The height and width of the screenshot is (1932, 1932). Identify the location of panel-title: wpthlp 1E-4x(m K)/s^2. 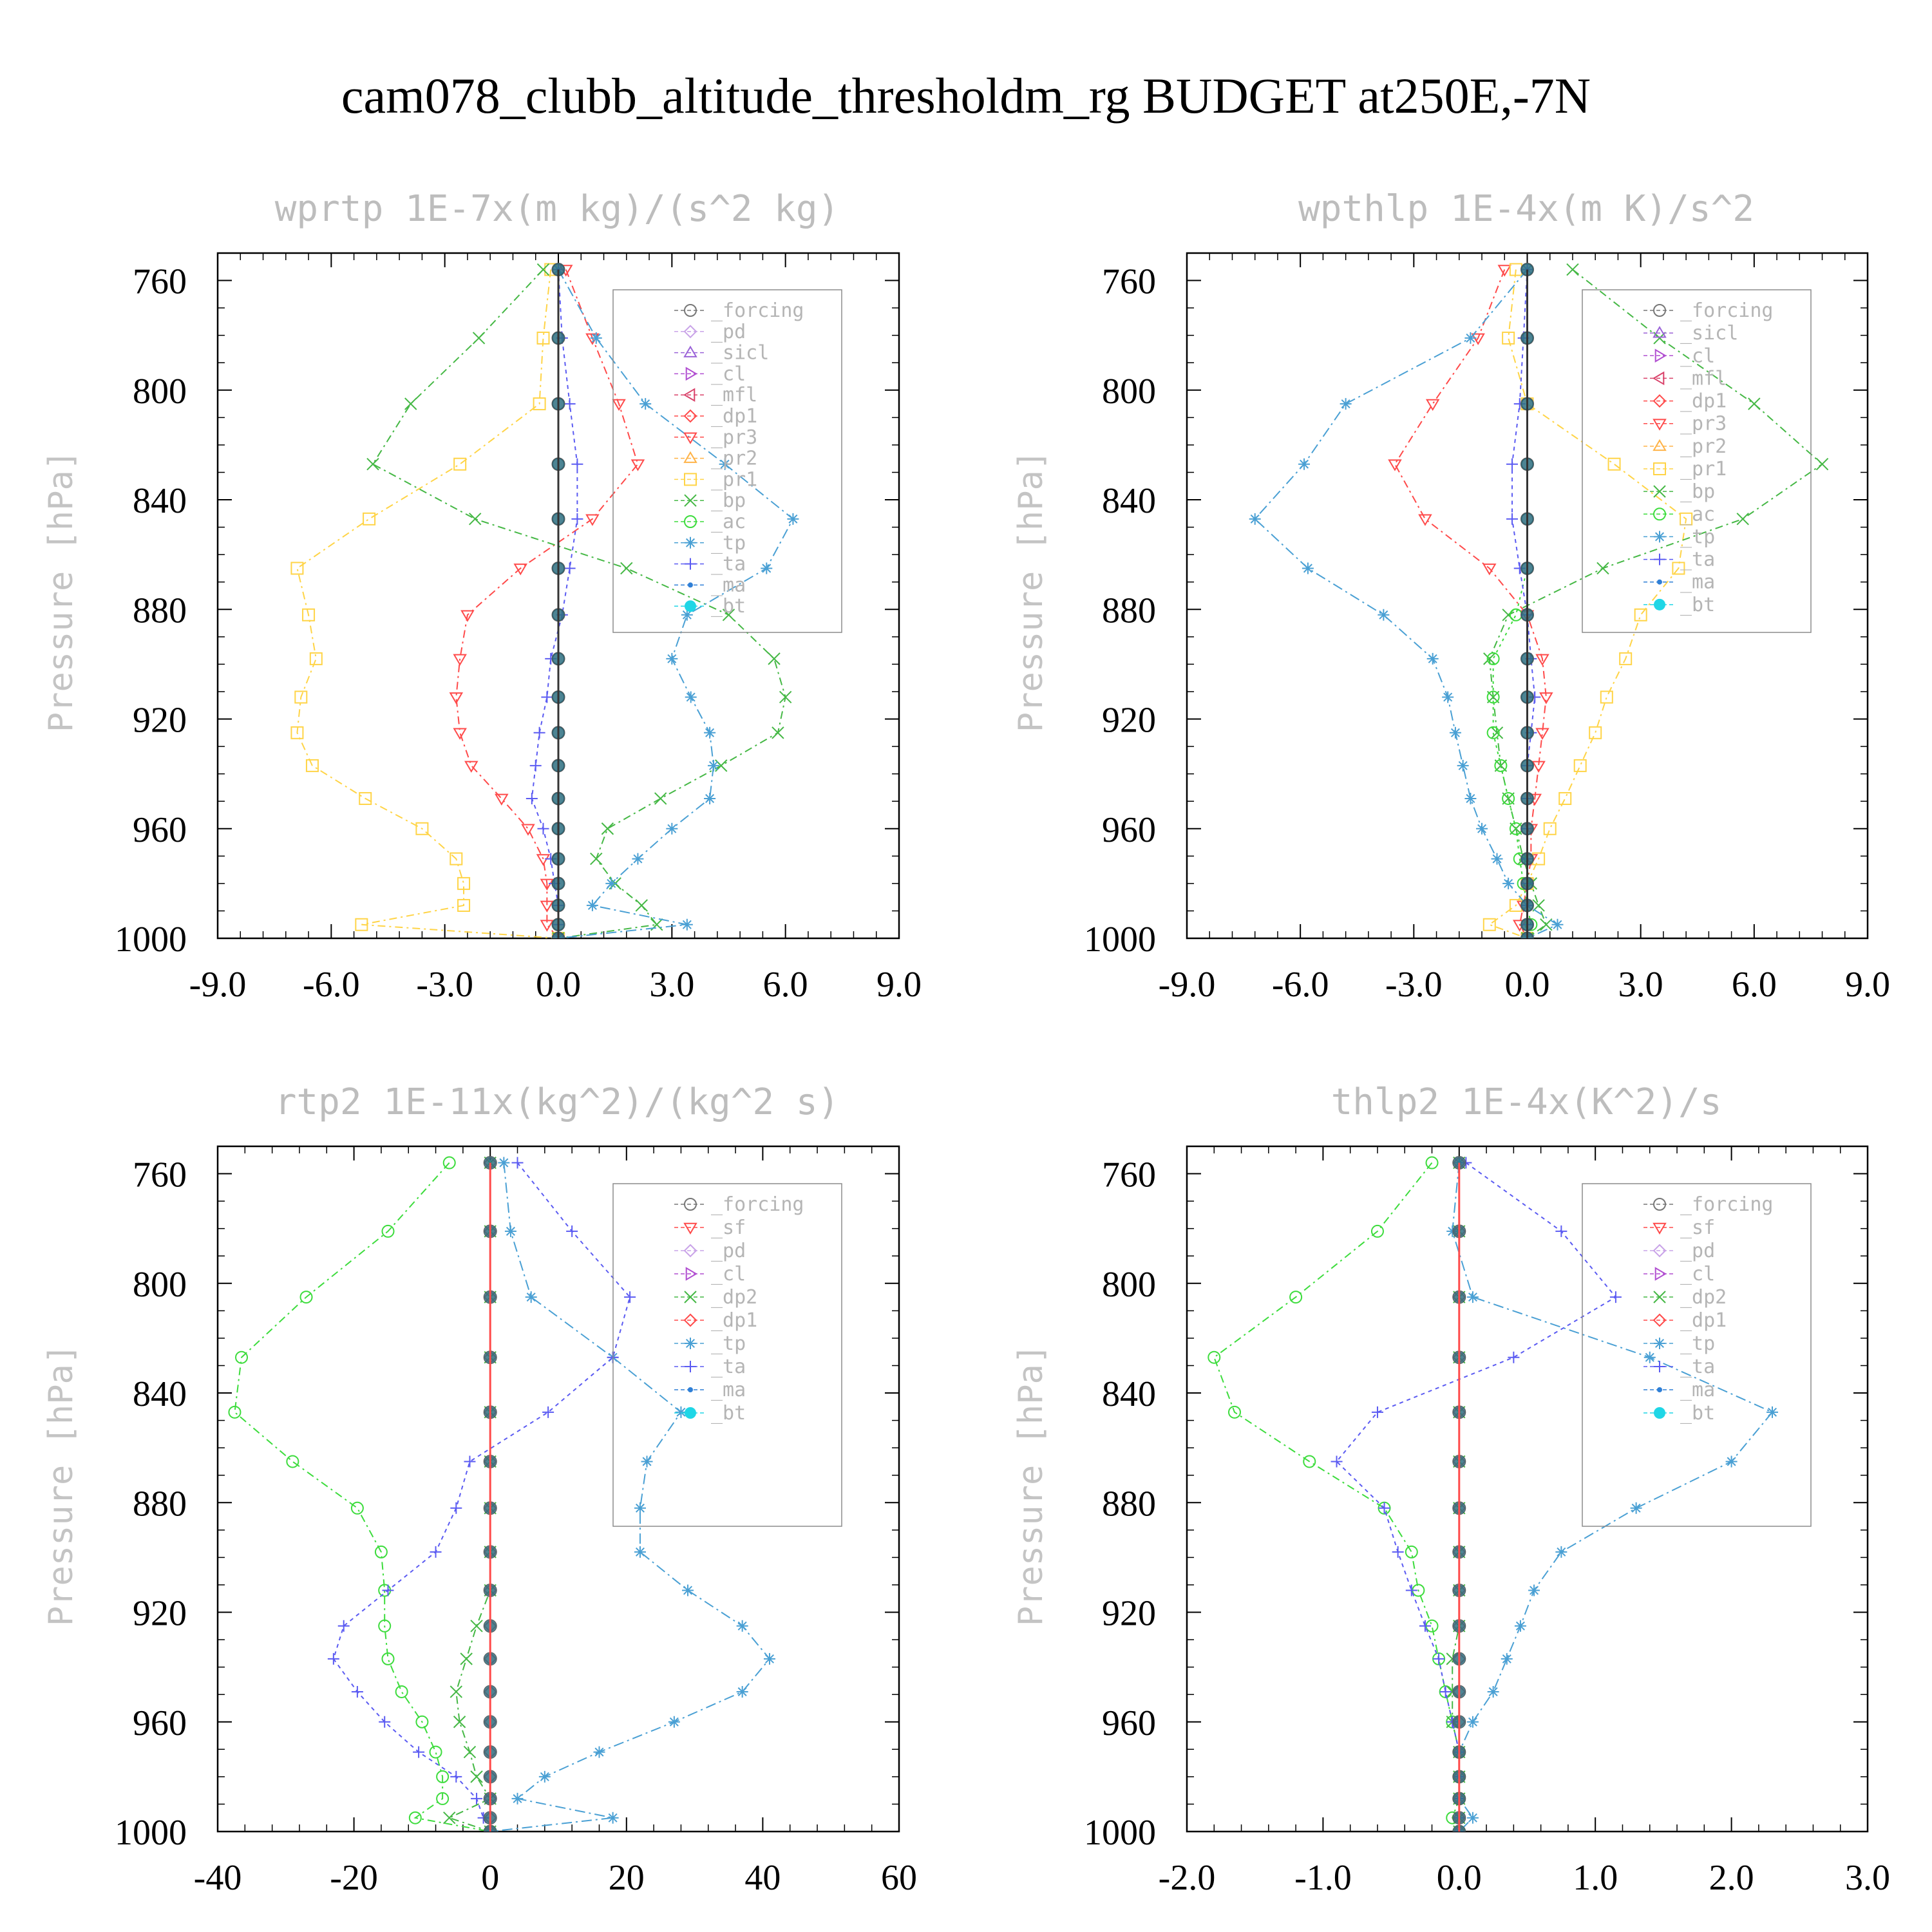
(1526, 209).